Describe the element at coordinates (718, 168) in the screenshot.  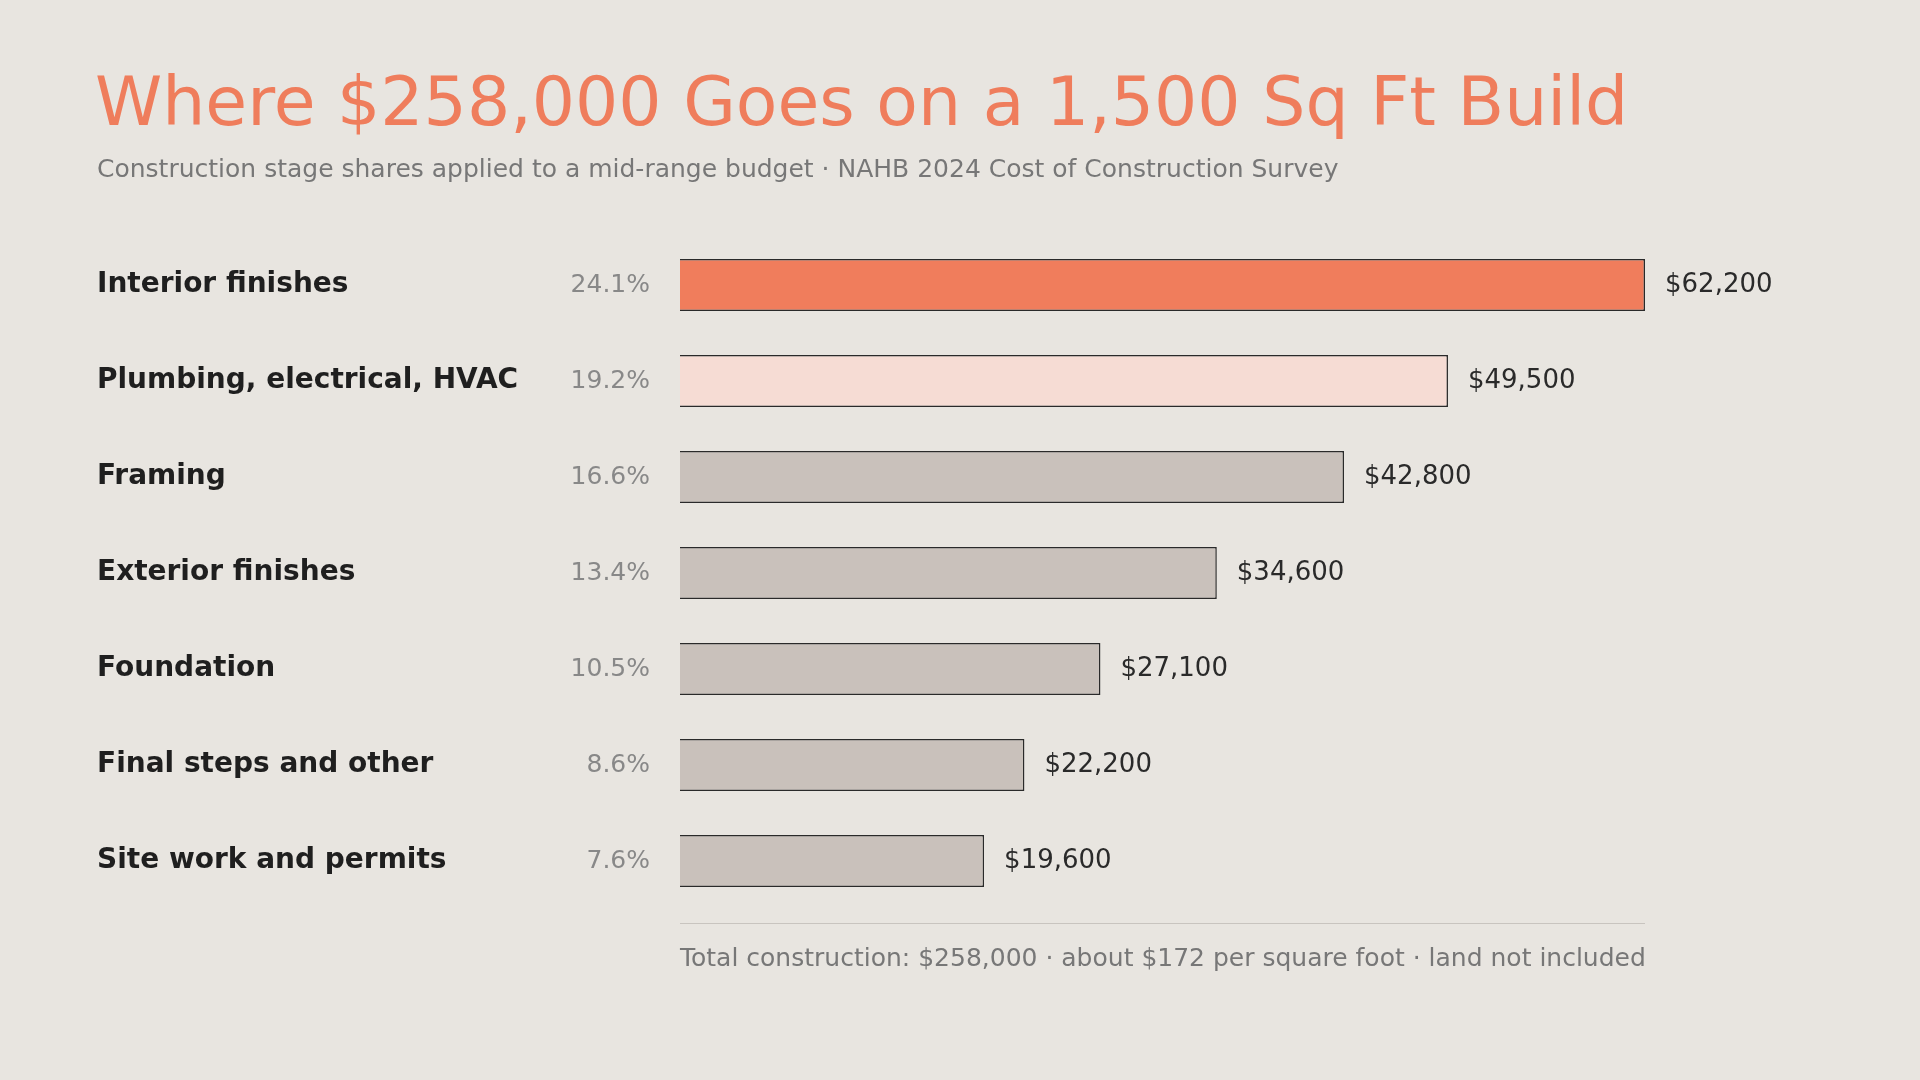
I see `chart-subtitle: Construction stage shares applied to a mid-range budget · NAHB 2024 Cost of Construction Survey` at that location.